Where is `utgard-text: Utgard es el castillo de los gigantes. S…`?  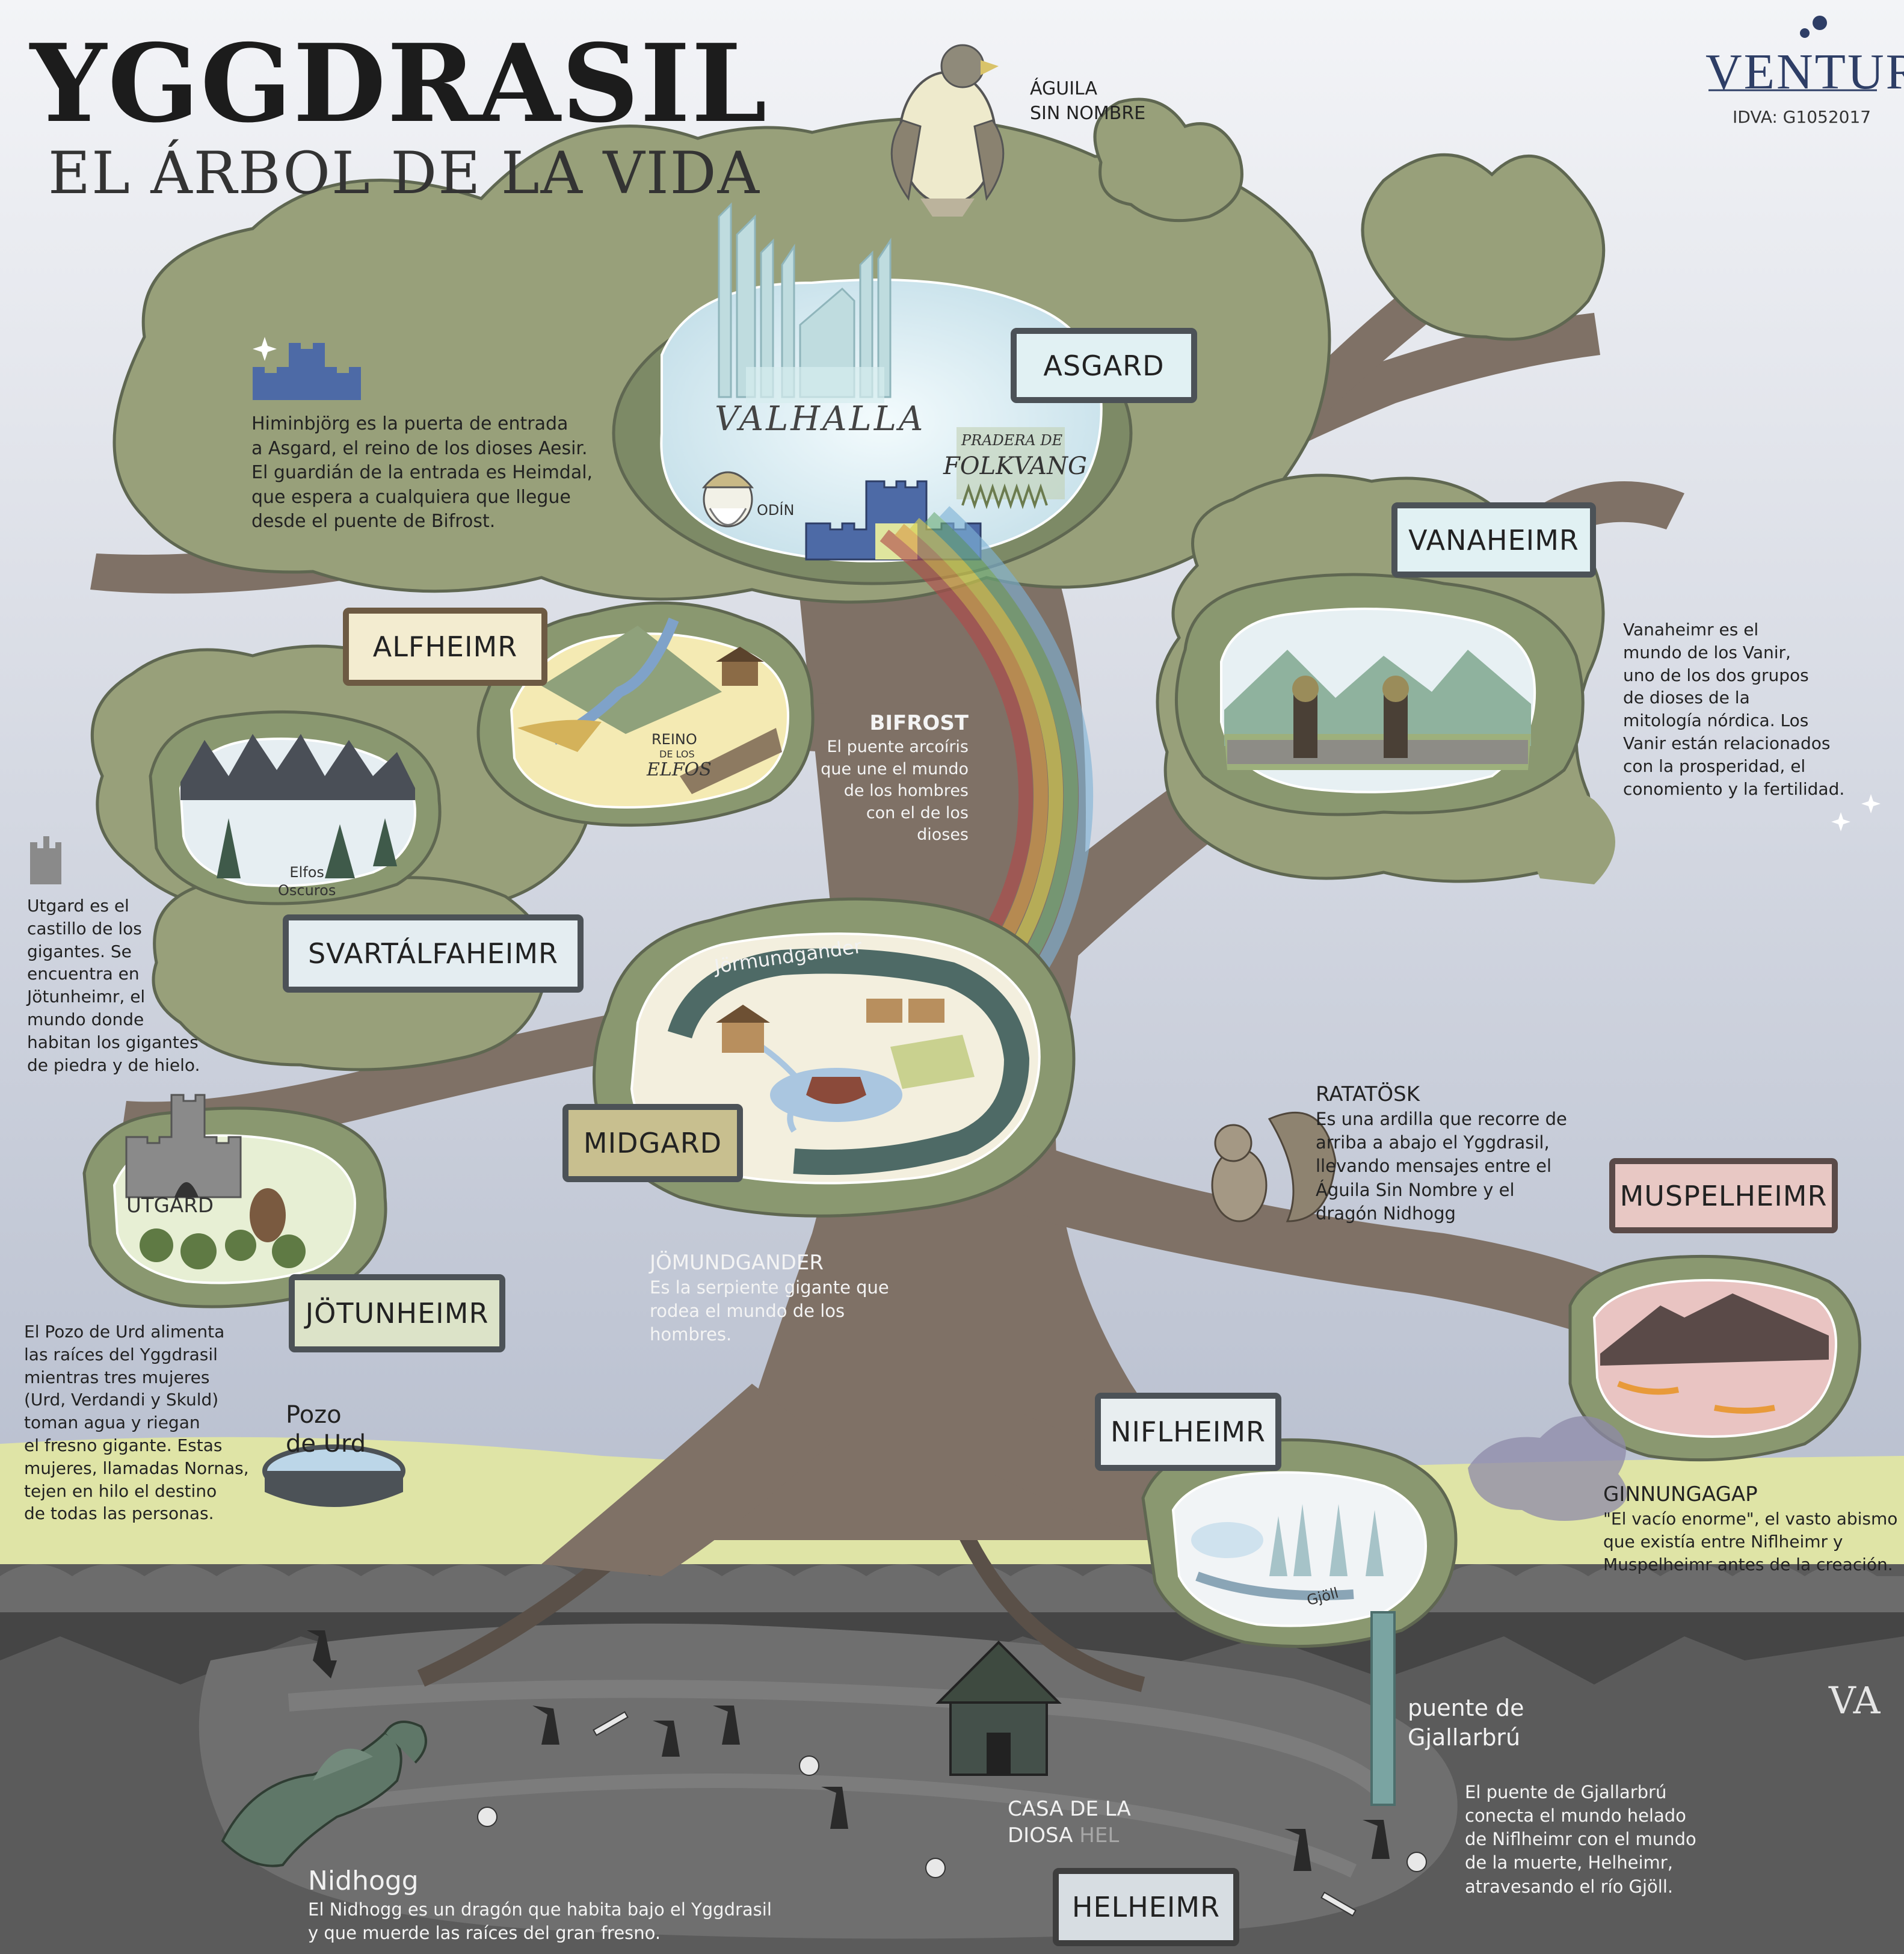
utgard-text: Utgard es el castillo de los gigantes. S… is located at coordinates (114, 985).